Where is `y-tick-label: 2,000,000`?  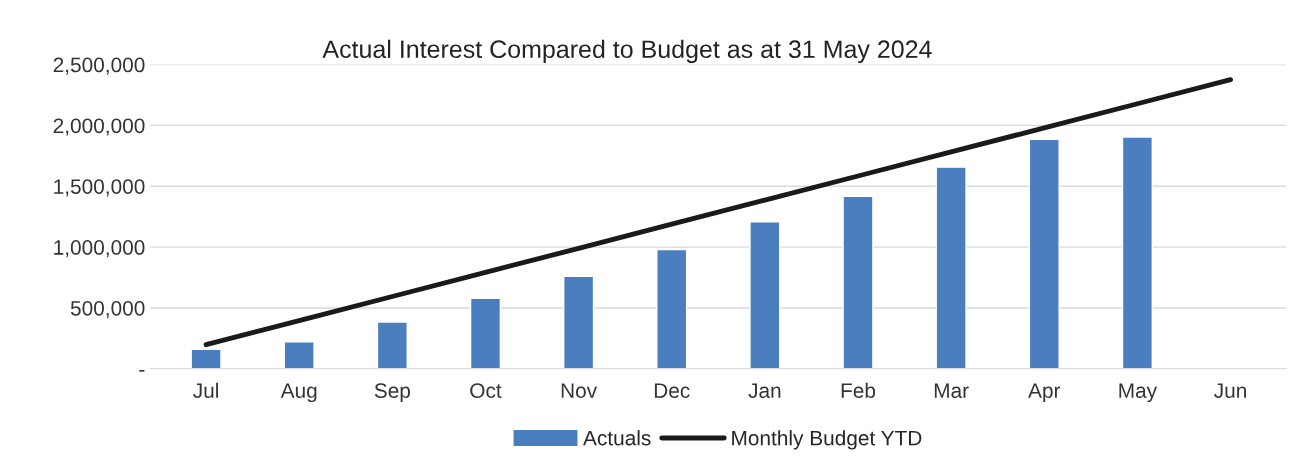 y-tick-label: 2,000,000 is located at coordinates (99, 127).